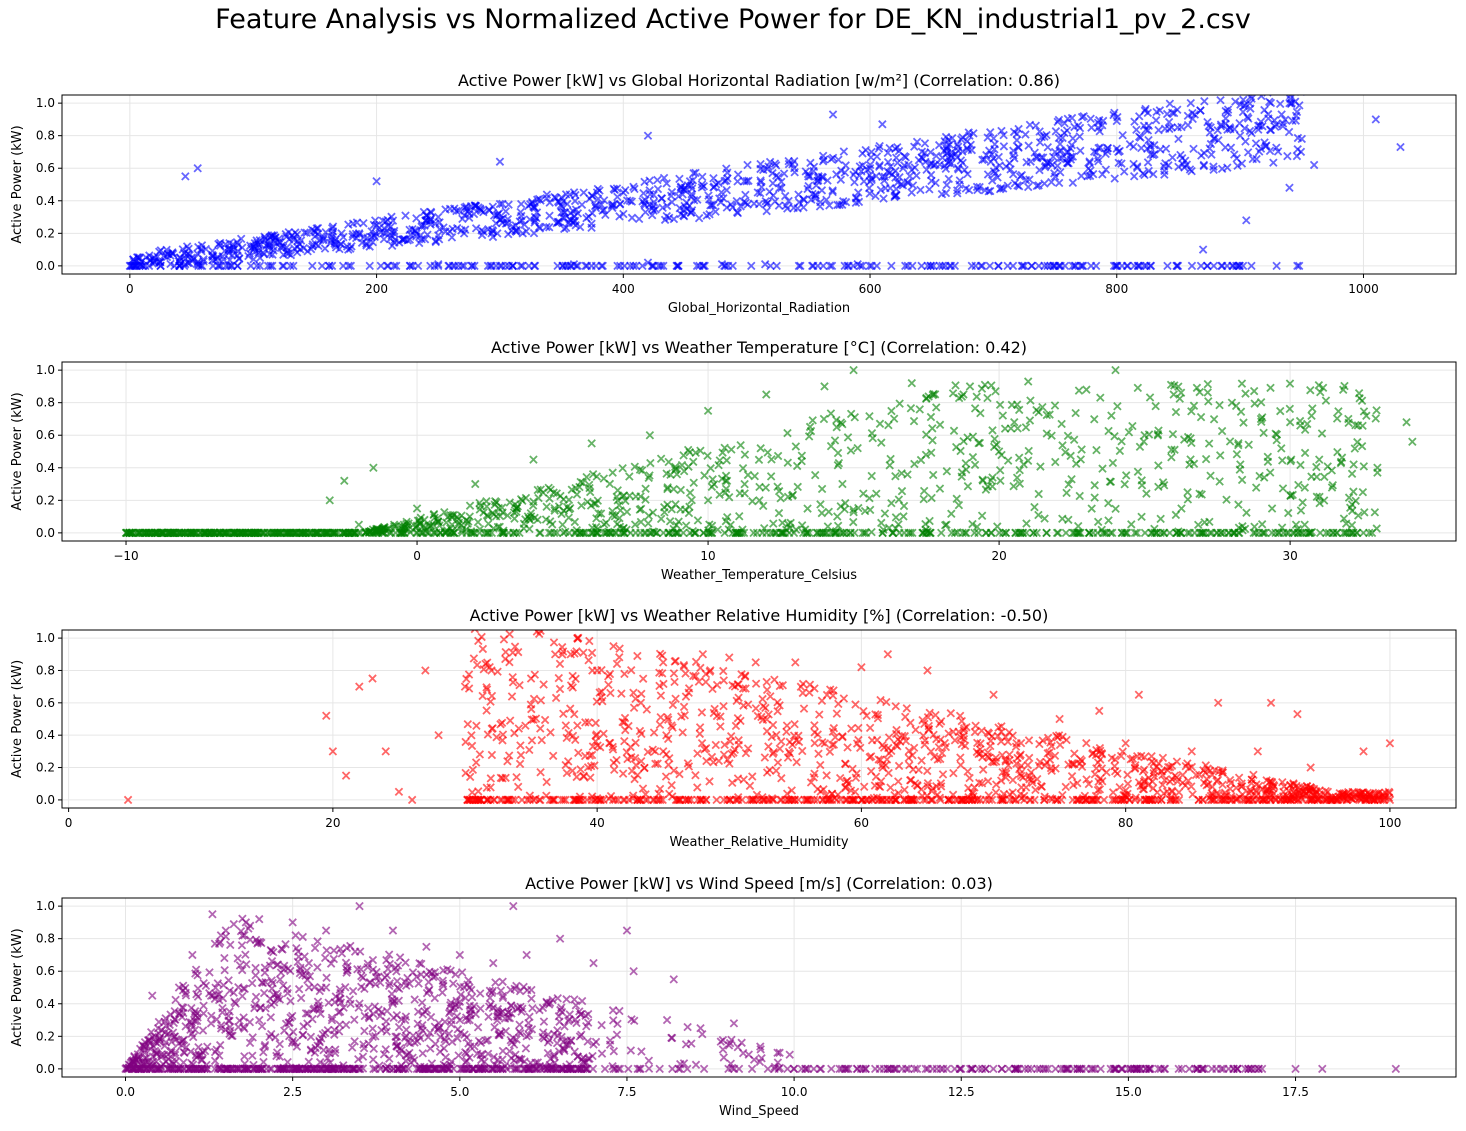  What do you see at coordinates (45, 670) in the screenshot?
I see `y-tick-label: 0.8` at bounding box center [45, 670].